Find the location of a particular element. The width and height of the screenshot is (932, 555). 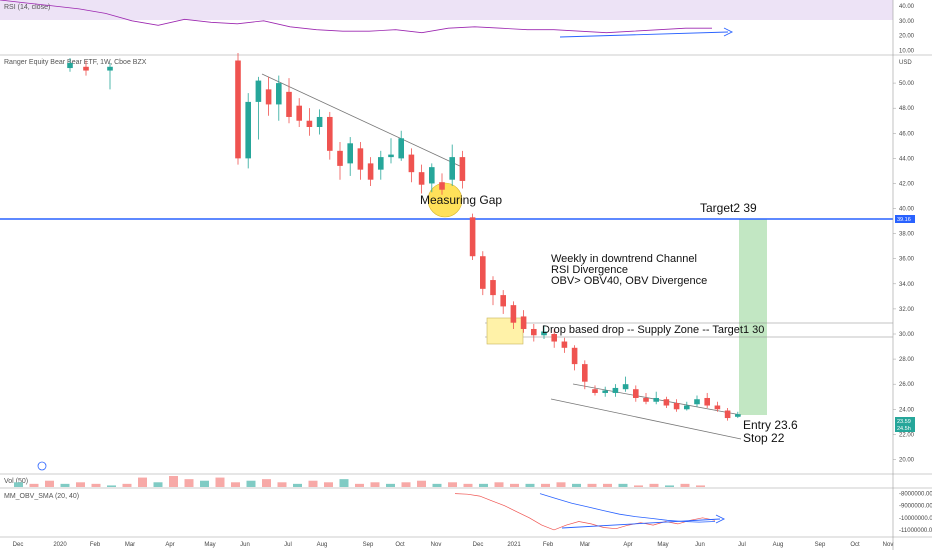

time-tick-label: Jun is located at coordinates (700, 545).